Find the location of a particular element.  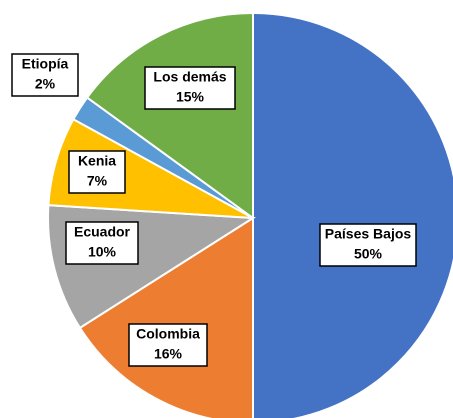

label-value: 16% is located at coordinates (168, 354).